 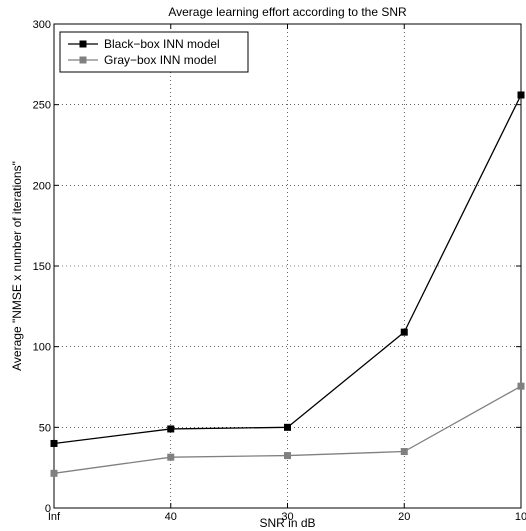 What do you see at coordinates (45, 428) in the screenshot?
I see `y-tick-label: 50` at bounding box center [45, 428].